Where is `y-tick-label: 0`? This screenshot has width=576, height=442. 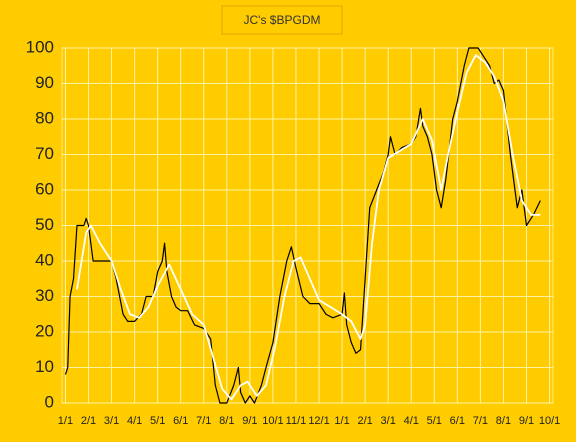
y-tick-label: 0 is located at coordinates (49, 401).